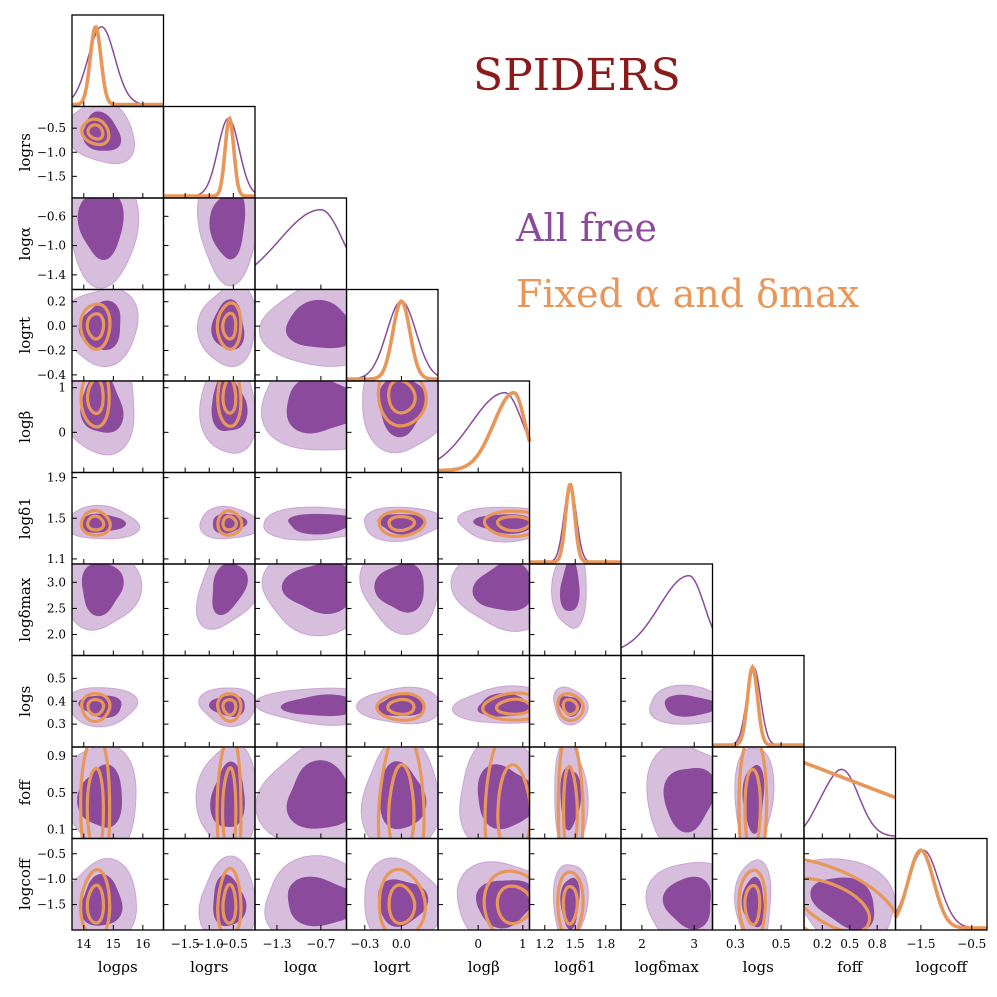  What do you see at coordinates (402, 404) in the screenshot?
I see `contour95-fixed-logbeta-logr_t` at bounding box center [402, 404].